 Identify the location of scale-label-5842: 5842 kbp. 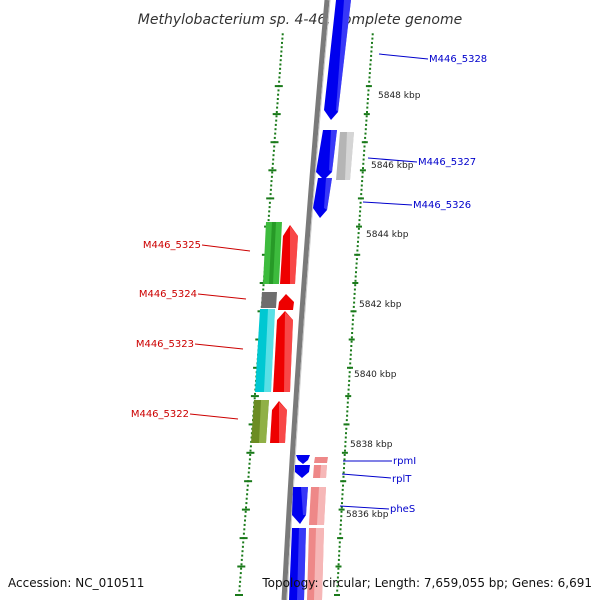
(380, 305).